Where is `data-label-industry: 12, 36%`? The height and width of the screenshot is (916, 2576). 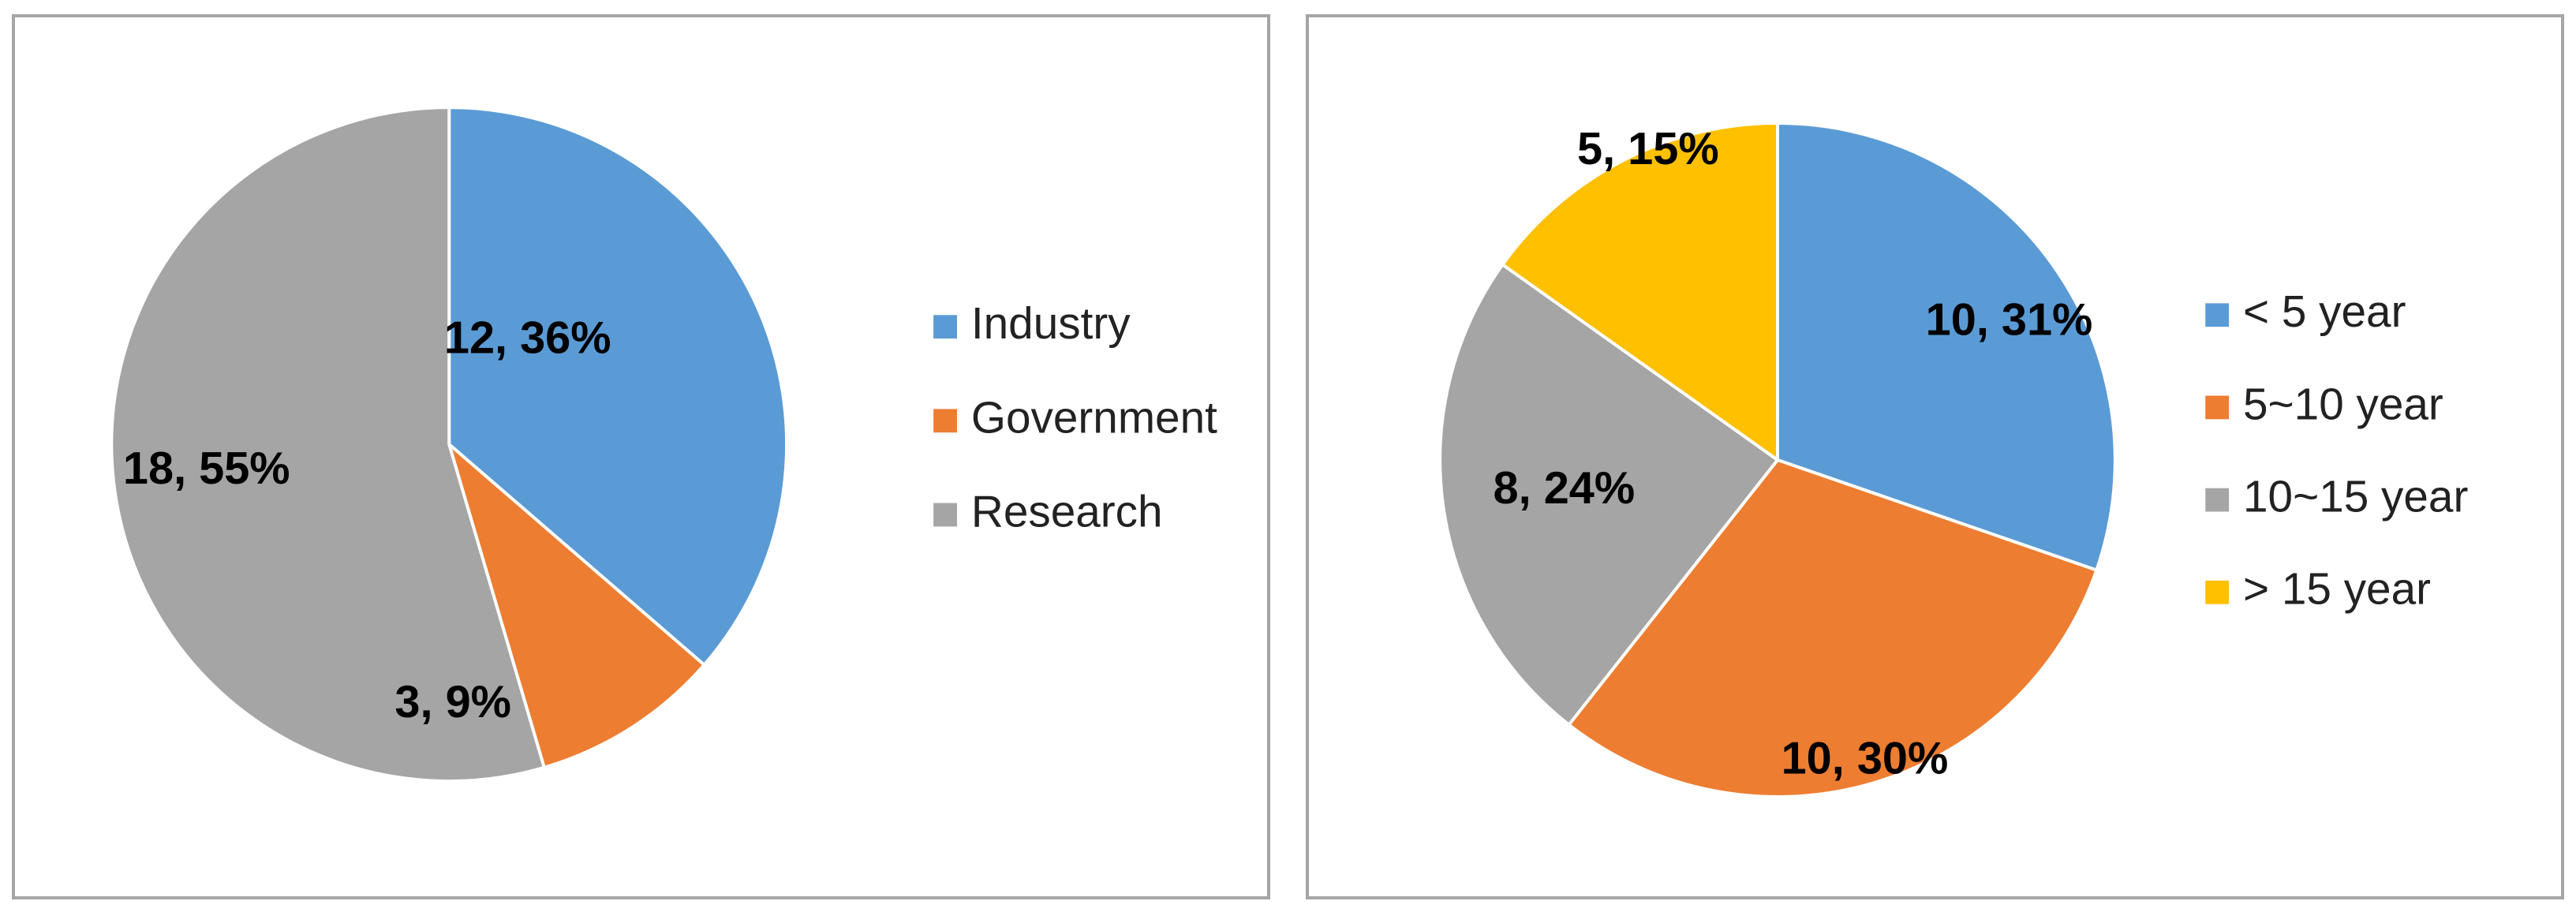 data-label-industry: 12, 36% is located at coordinates (527, 337).